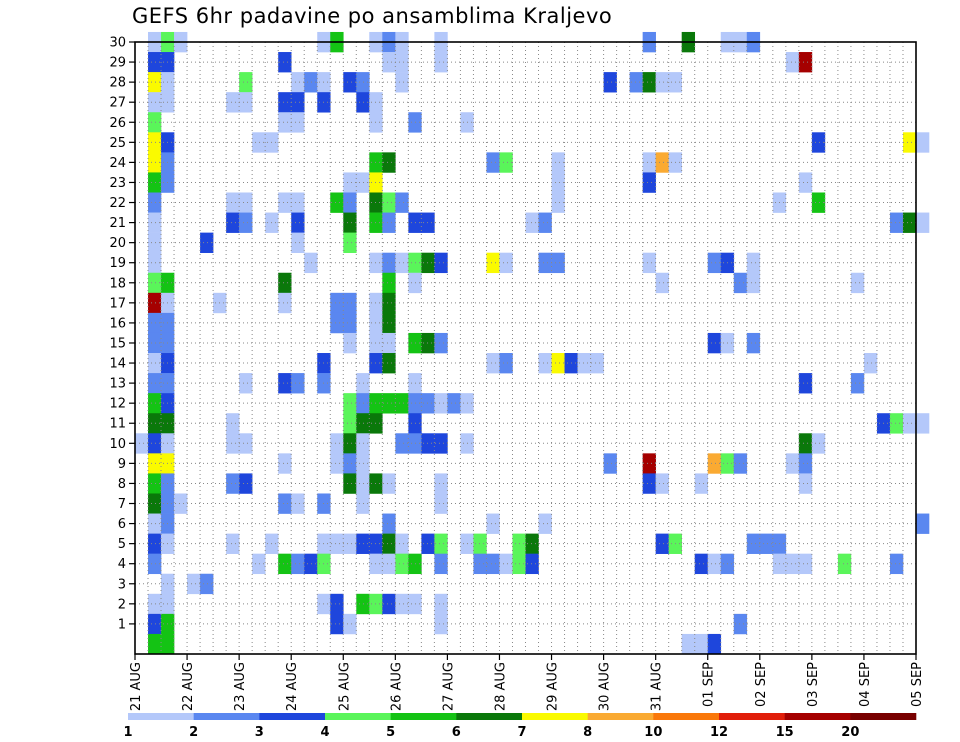 The height and width of the screenshot is (742, 960). Describe the element at coordinates (653, 732) in the screenshot. I see `colorbar-label: 10` at that location.